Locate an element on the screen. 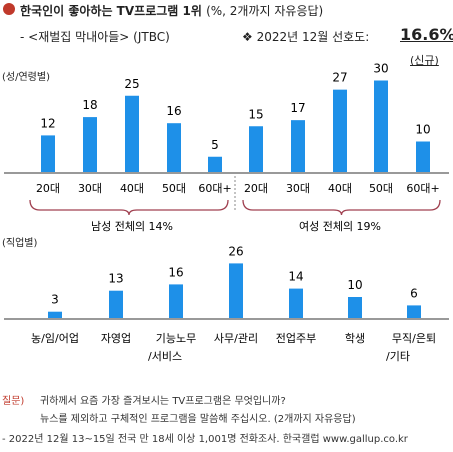 The height and width of the screenshot is (452, 453). data-label: 13 is located at coordinates (115, 279).